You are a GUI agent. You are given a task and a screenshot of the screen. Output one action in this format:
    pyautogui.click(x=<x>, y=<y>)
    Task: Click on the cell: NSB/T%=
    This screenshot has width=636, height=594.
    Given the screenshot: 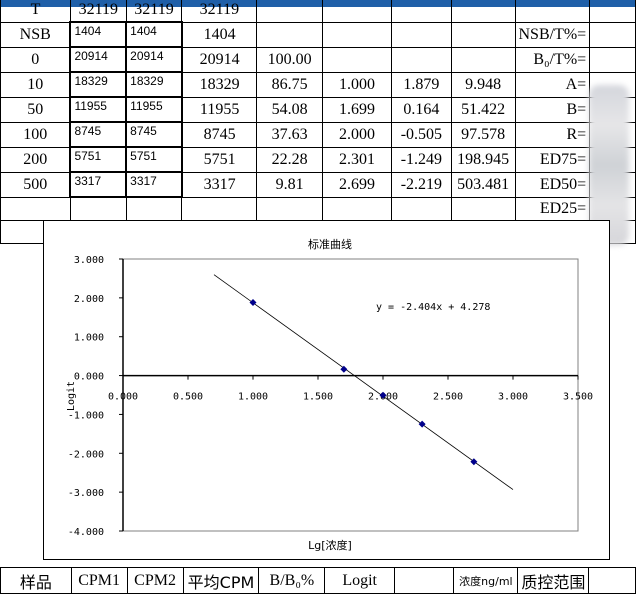 What is the action you would take?
    pyautogui.click(x=552, y=34)
    